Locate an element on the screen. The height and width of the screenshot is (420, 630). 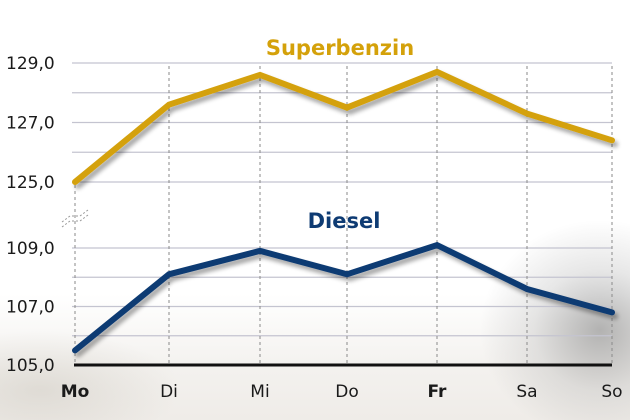
y-tick-label: 107,0 is located at coordinates (30, 308).